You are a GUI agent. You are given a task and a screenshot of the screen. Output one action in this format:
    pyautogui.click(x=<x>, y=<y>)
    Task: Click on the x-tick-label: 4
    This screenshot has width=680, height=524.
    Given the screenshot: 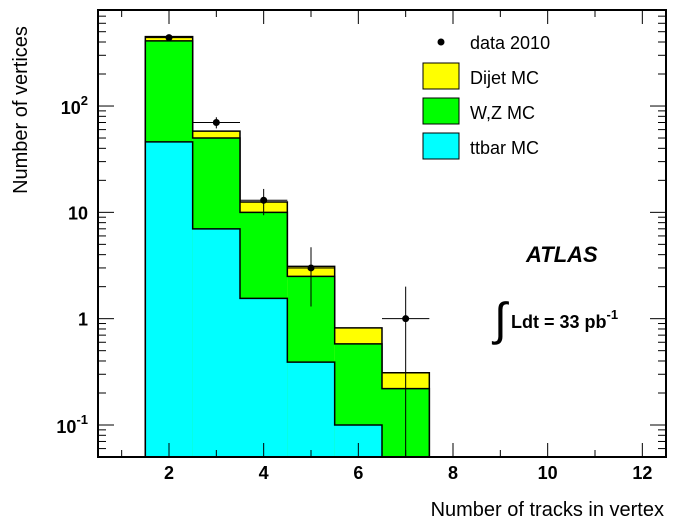 What is the action you would take?
    pyautogui.click(x=264, y=473)
    